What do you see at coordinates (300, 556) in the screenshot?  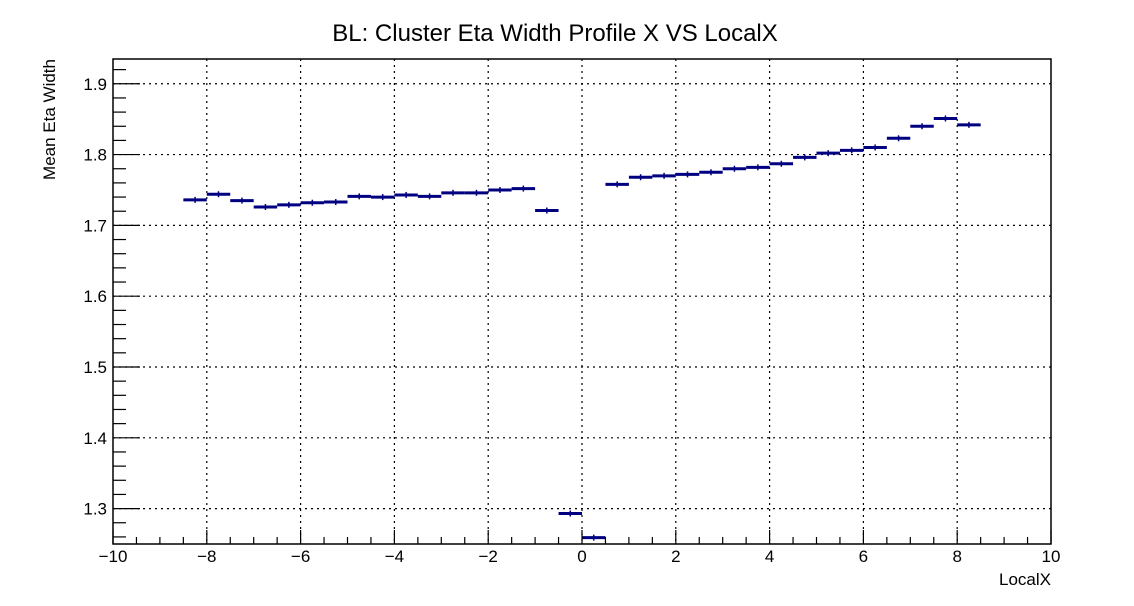 I see `x-tick-label: −6` at bounding box center [300, 556].